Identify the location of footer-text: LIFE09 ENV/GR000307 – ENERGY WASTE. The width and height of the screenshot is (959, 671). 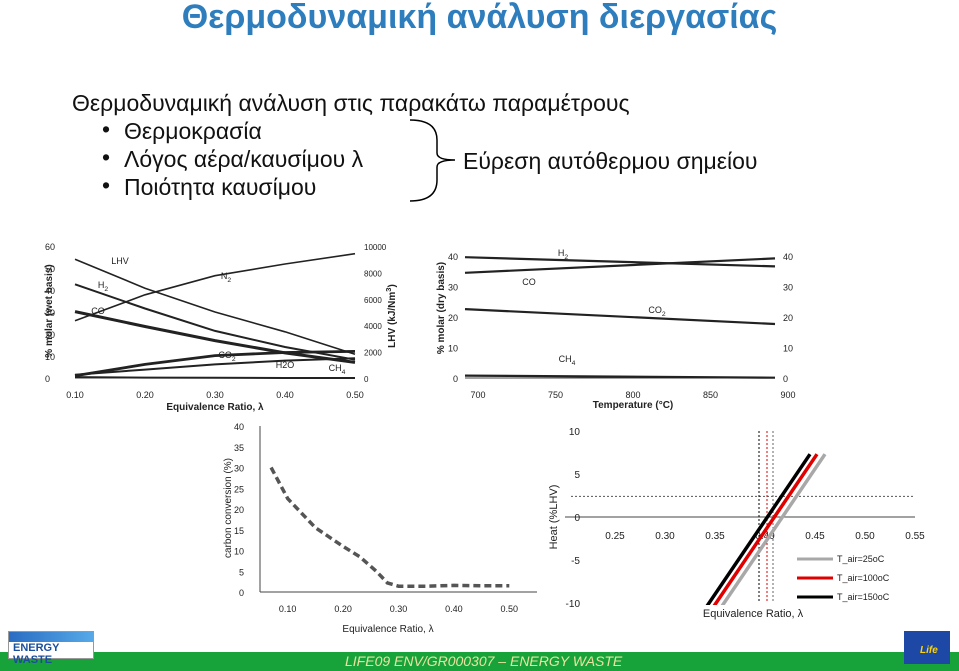
(484, 661).